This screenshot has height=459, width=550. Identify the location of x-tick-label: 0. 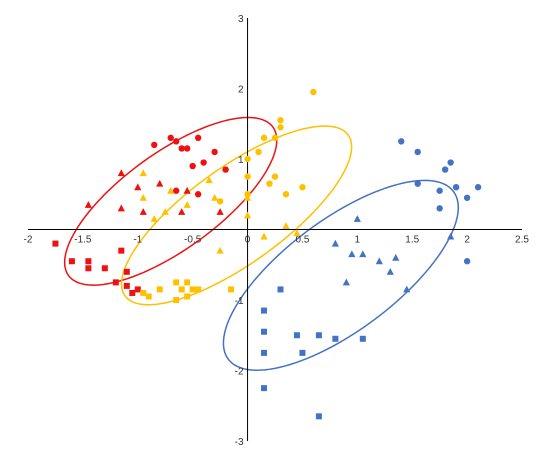
(248, 240).